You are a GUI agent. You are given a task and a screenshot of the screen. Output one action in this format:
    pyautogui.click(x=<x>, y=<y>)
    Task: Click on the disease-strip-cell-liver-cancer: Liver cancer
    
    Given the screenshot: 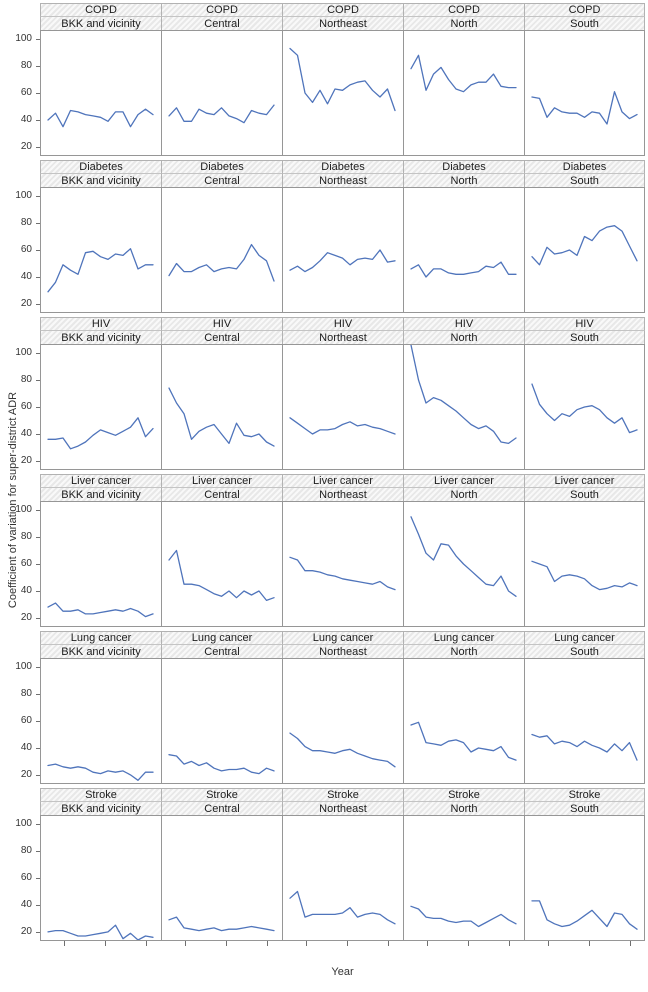 What is the action you would take?
    pyautogui.click(x=221, y=480)
    